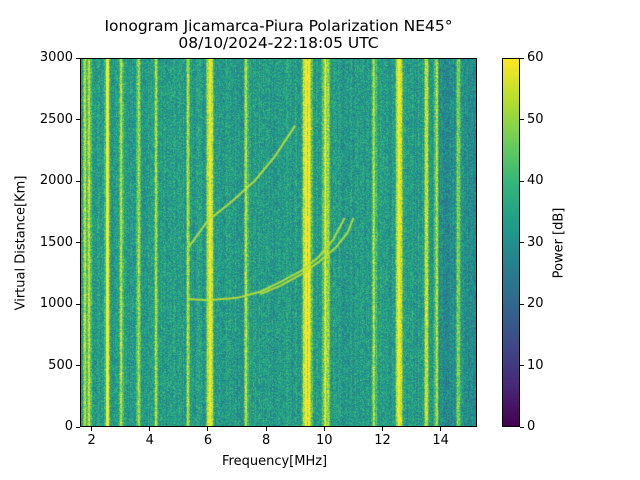 This screenshot has width=640, height=480. Describe the element at coordinates (324, 440) in the screenshot. I see `x-tick-label: 10` at that location.